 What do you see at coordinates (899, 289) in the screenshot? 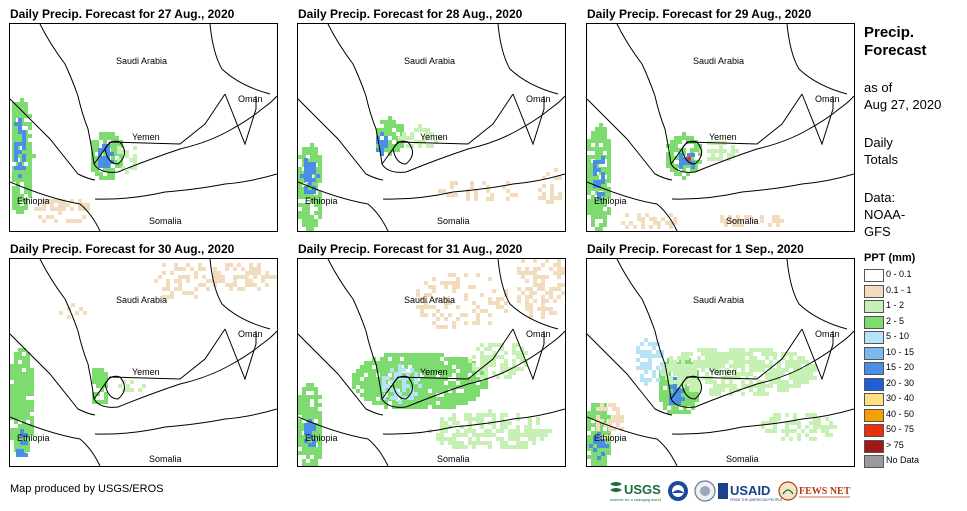
I see `legend-label: 0.1 - 1` at bounding box center [899, 289].